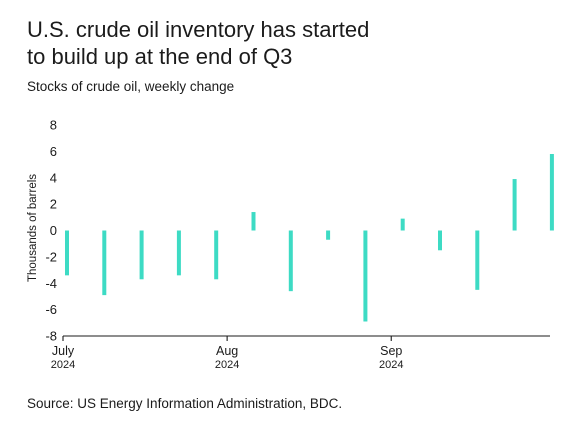  I want to click on chart-title-line-1: U.S. crude oil inventory has started, so click(198, 29).